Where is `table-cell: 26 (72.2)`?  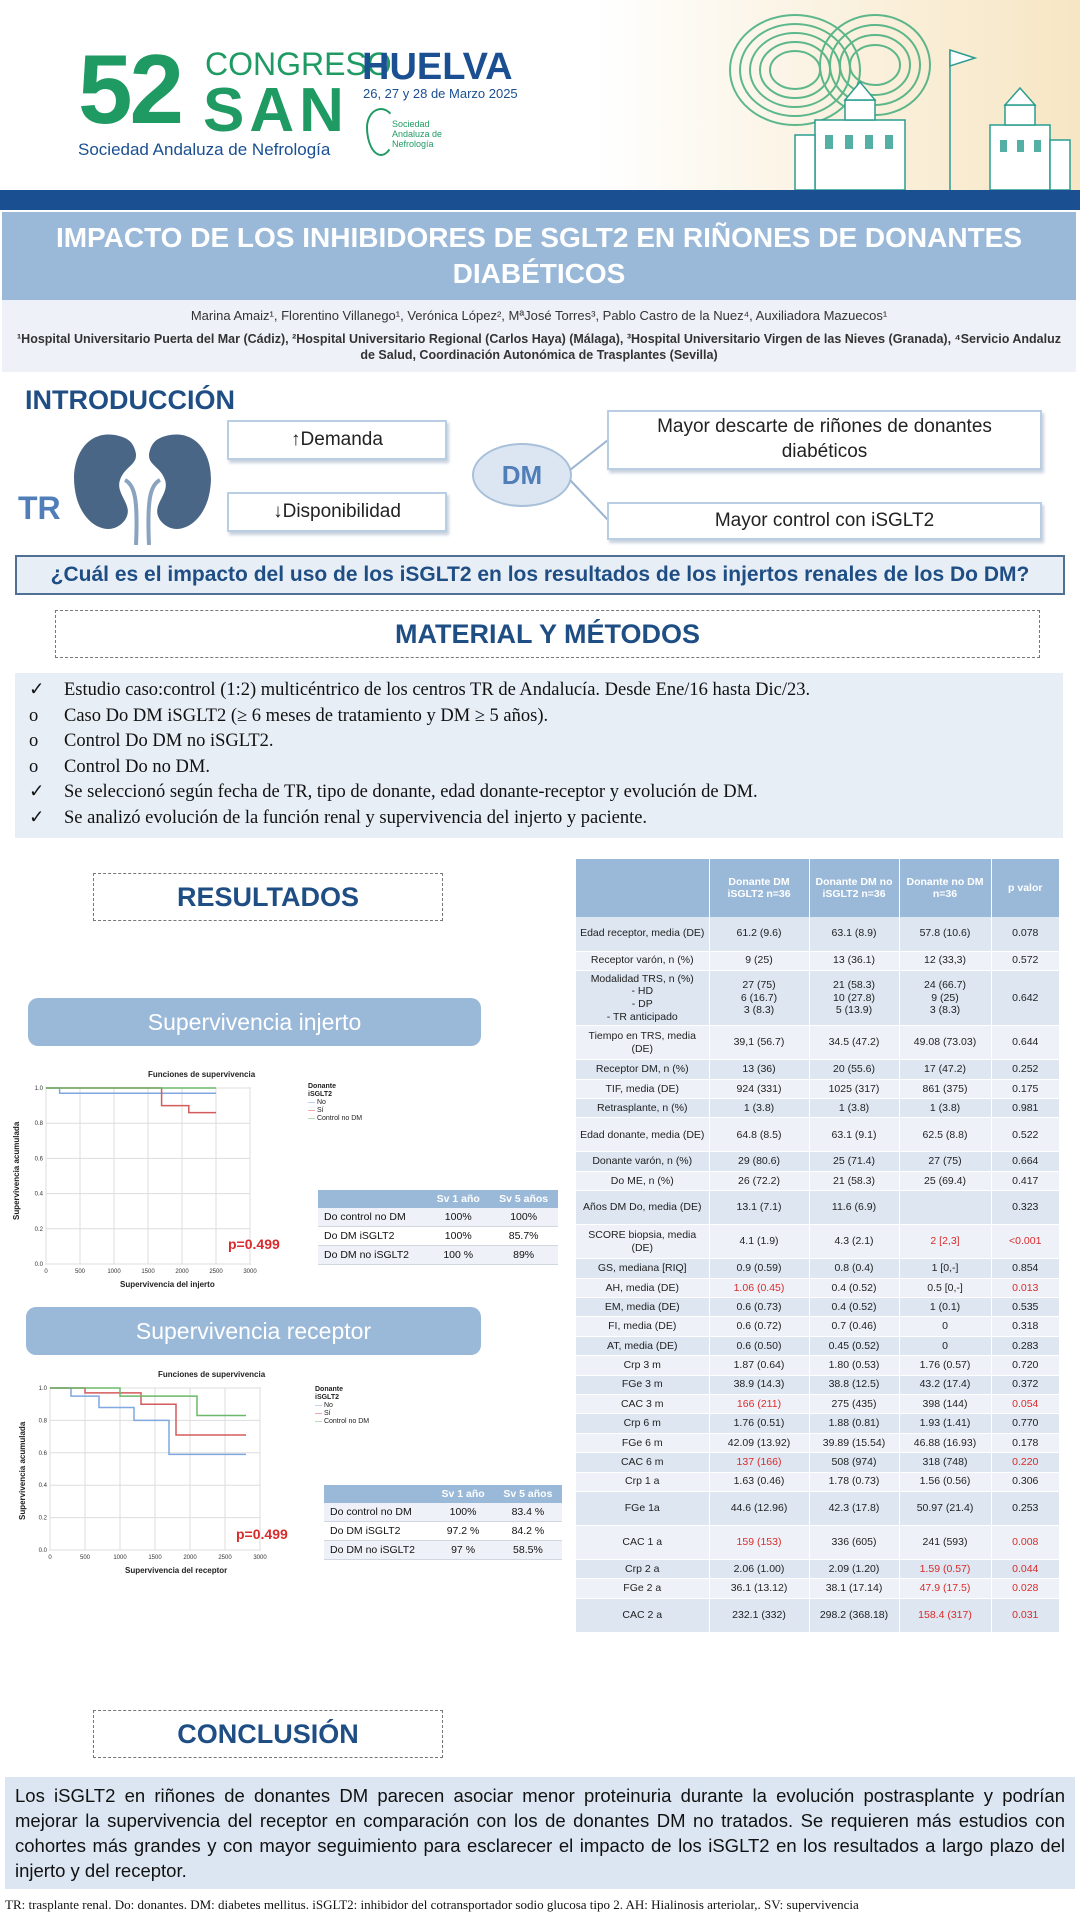
table-cell: 26 (72.2) is located at coordinates (759, 1181).